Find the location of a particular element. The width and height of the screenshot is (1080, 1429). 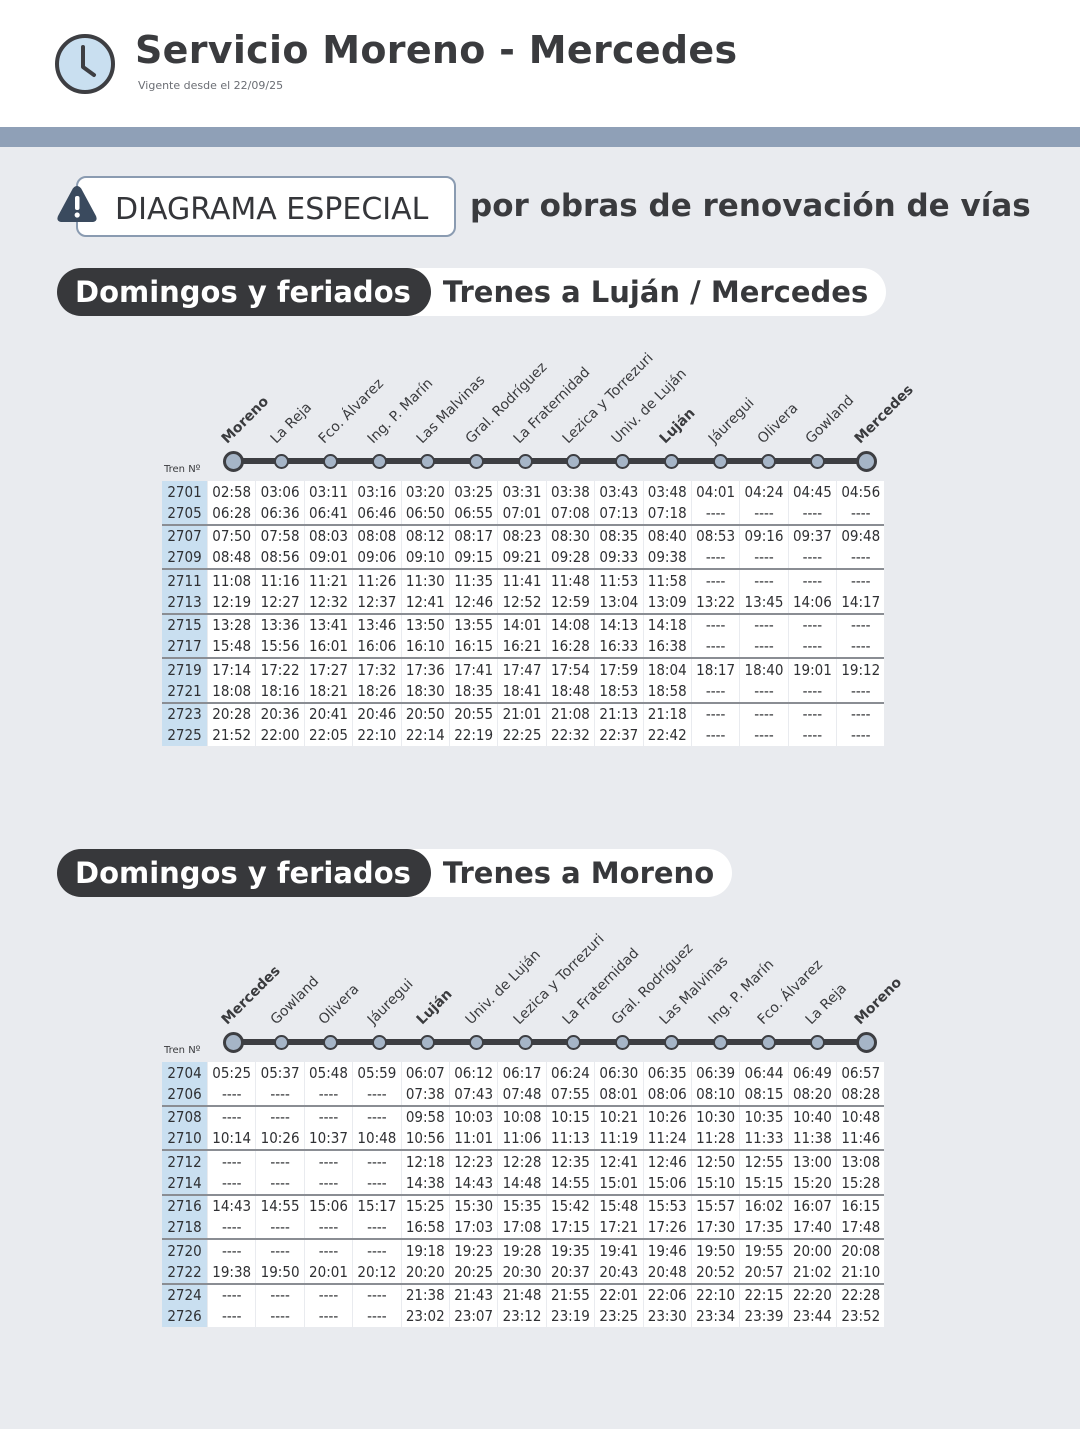

departure-time: 14:01 is located at coordinates (522, 624).